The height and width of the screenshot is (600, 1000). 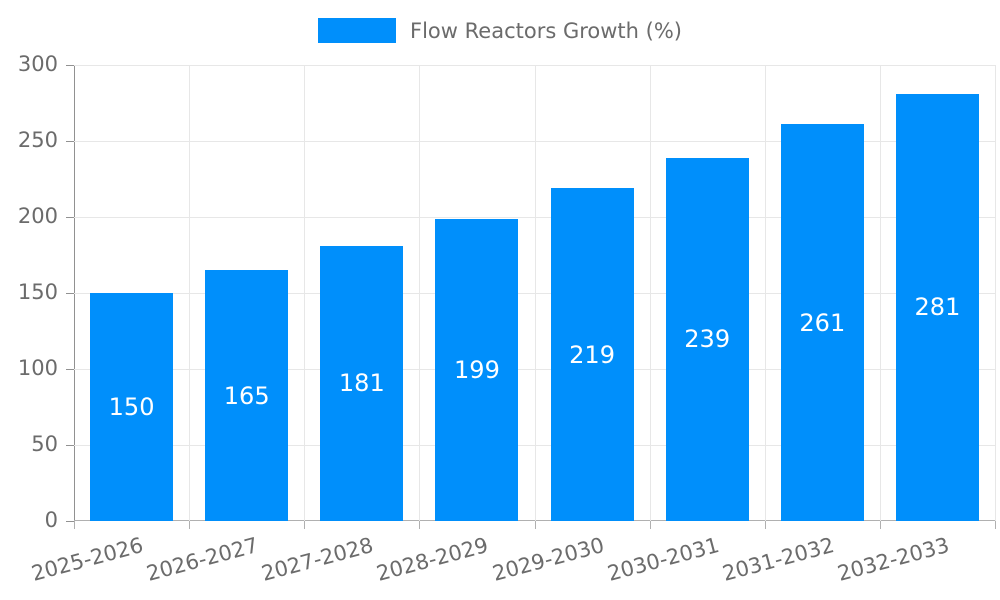 I want to click on y-axis-label: 50, so click(x=44, y=444).